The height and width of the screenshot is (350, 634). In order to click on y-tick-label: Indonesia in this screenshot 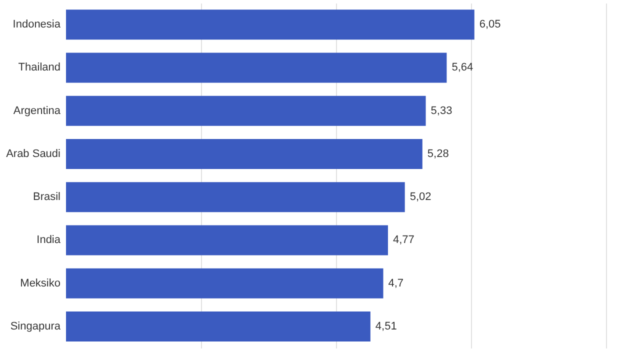, I will do `click(37, 24)`.